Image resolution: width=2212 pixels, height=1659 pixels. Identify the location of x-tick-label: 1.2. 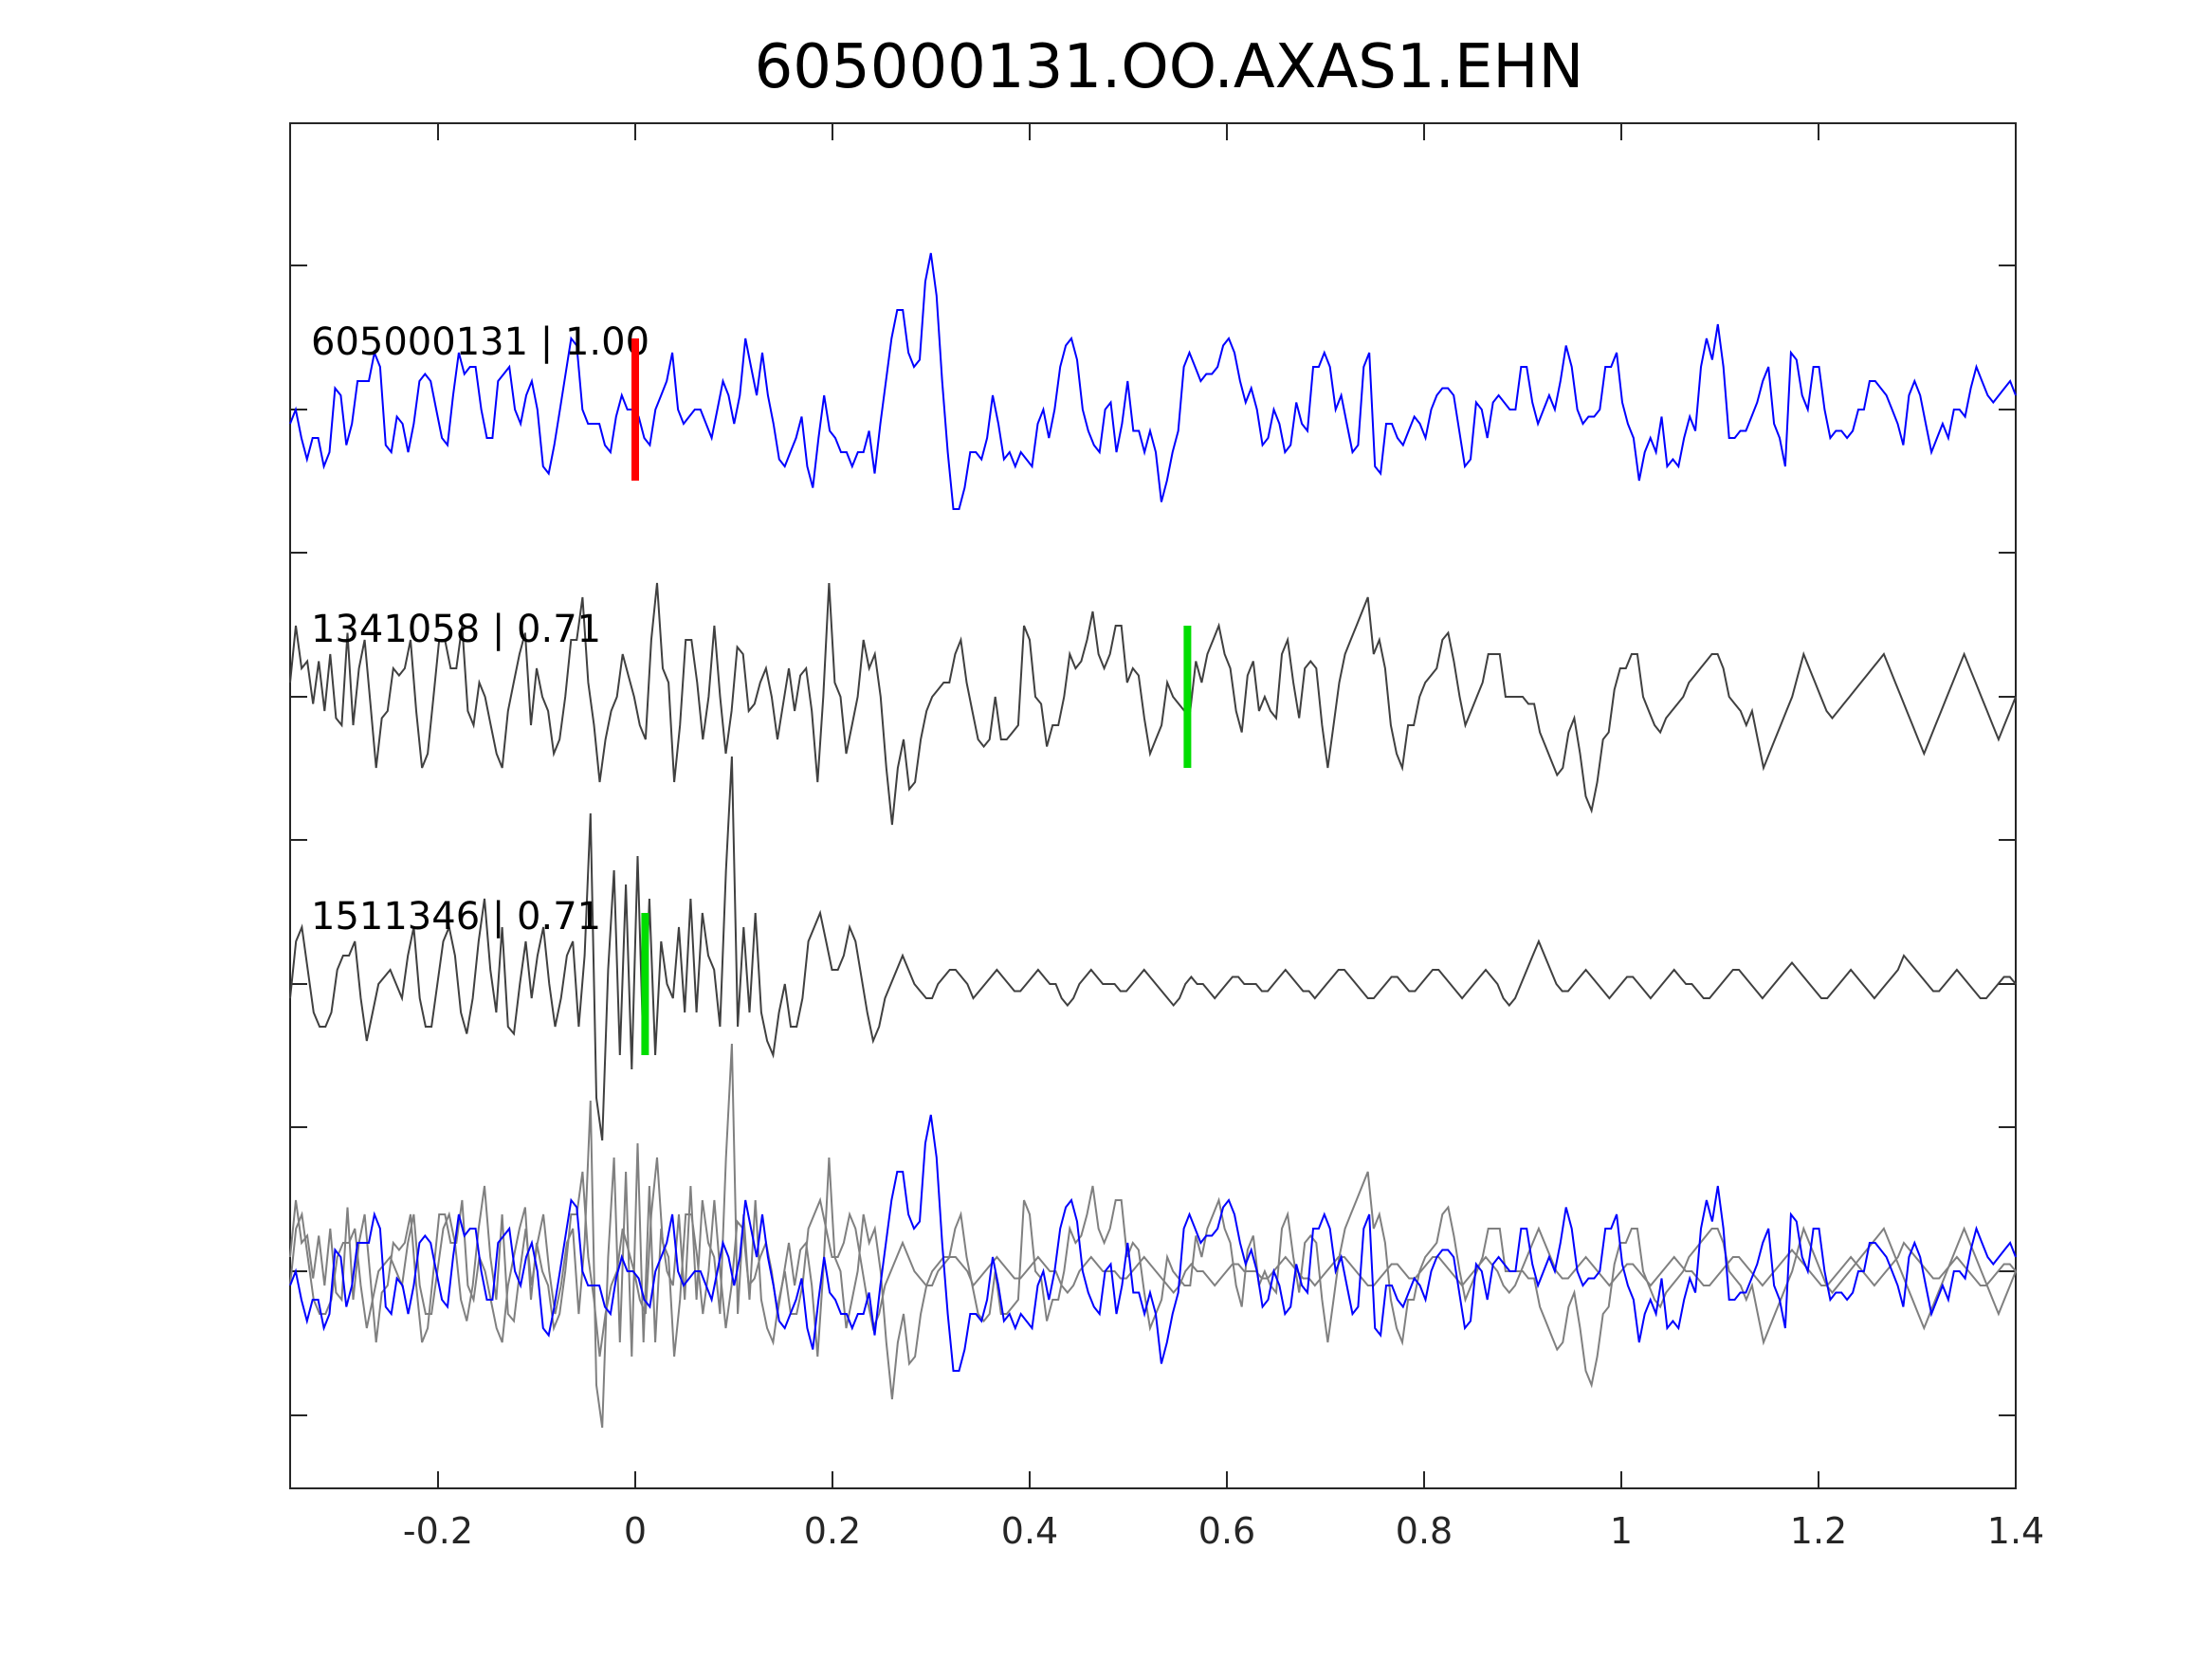
(1818, 1531).